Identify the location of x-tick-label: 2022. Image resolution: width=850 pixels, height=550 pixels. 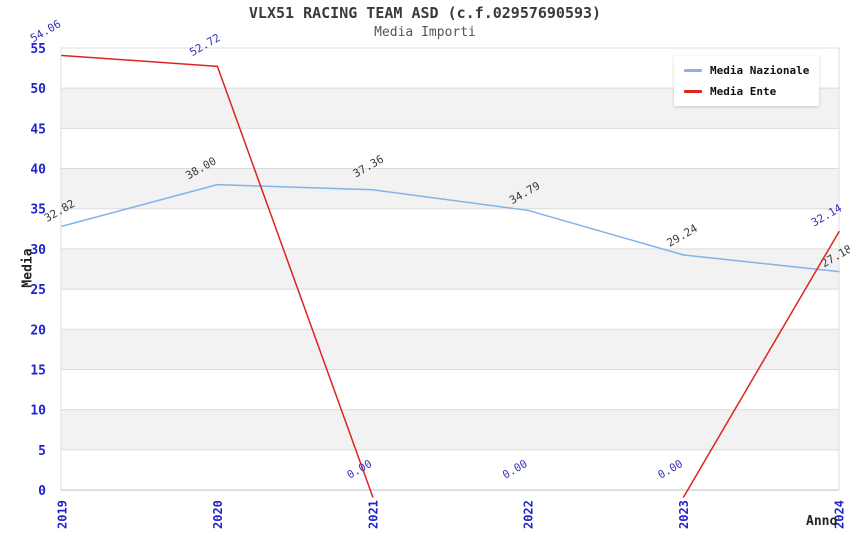
(529, 514).